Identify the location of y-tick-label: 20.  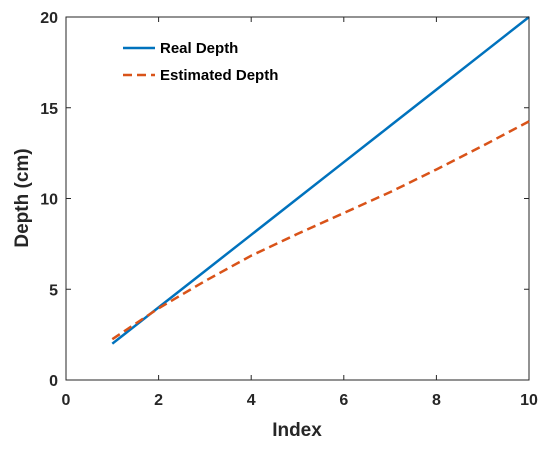
(49, 18).